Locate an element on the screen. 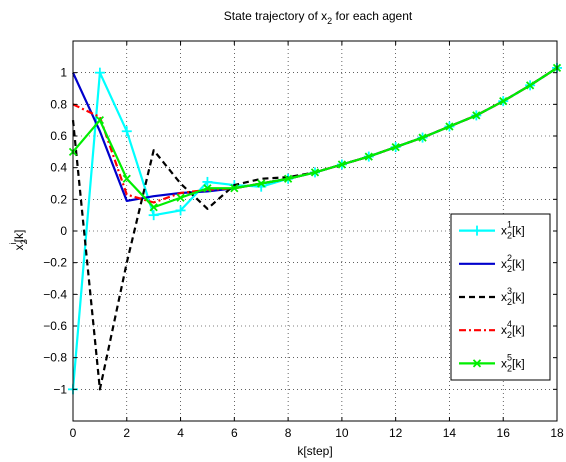  x-tick-label: 8 is located at coordinates (288, 433).